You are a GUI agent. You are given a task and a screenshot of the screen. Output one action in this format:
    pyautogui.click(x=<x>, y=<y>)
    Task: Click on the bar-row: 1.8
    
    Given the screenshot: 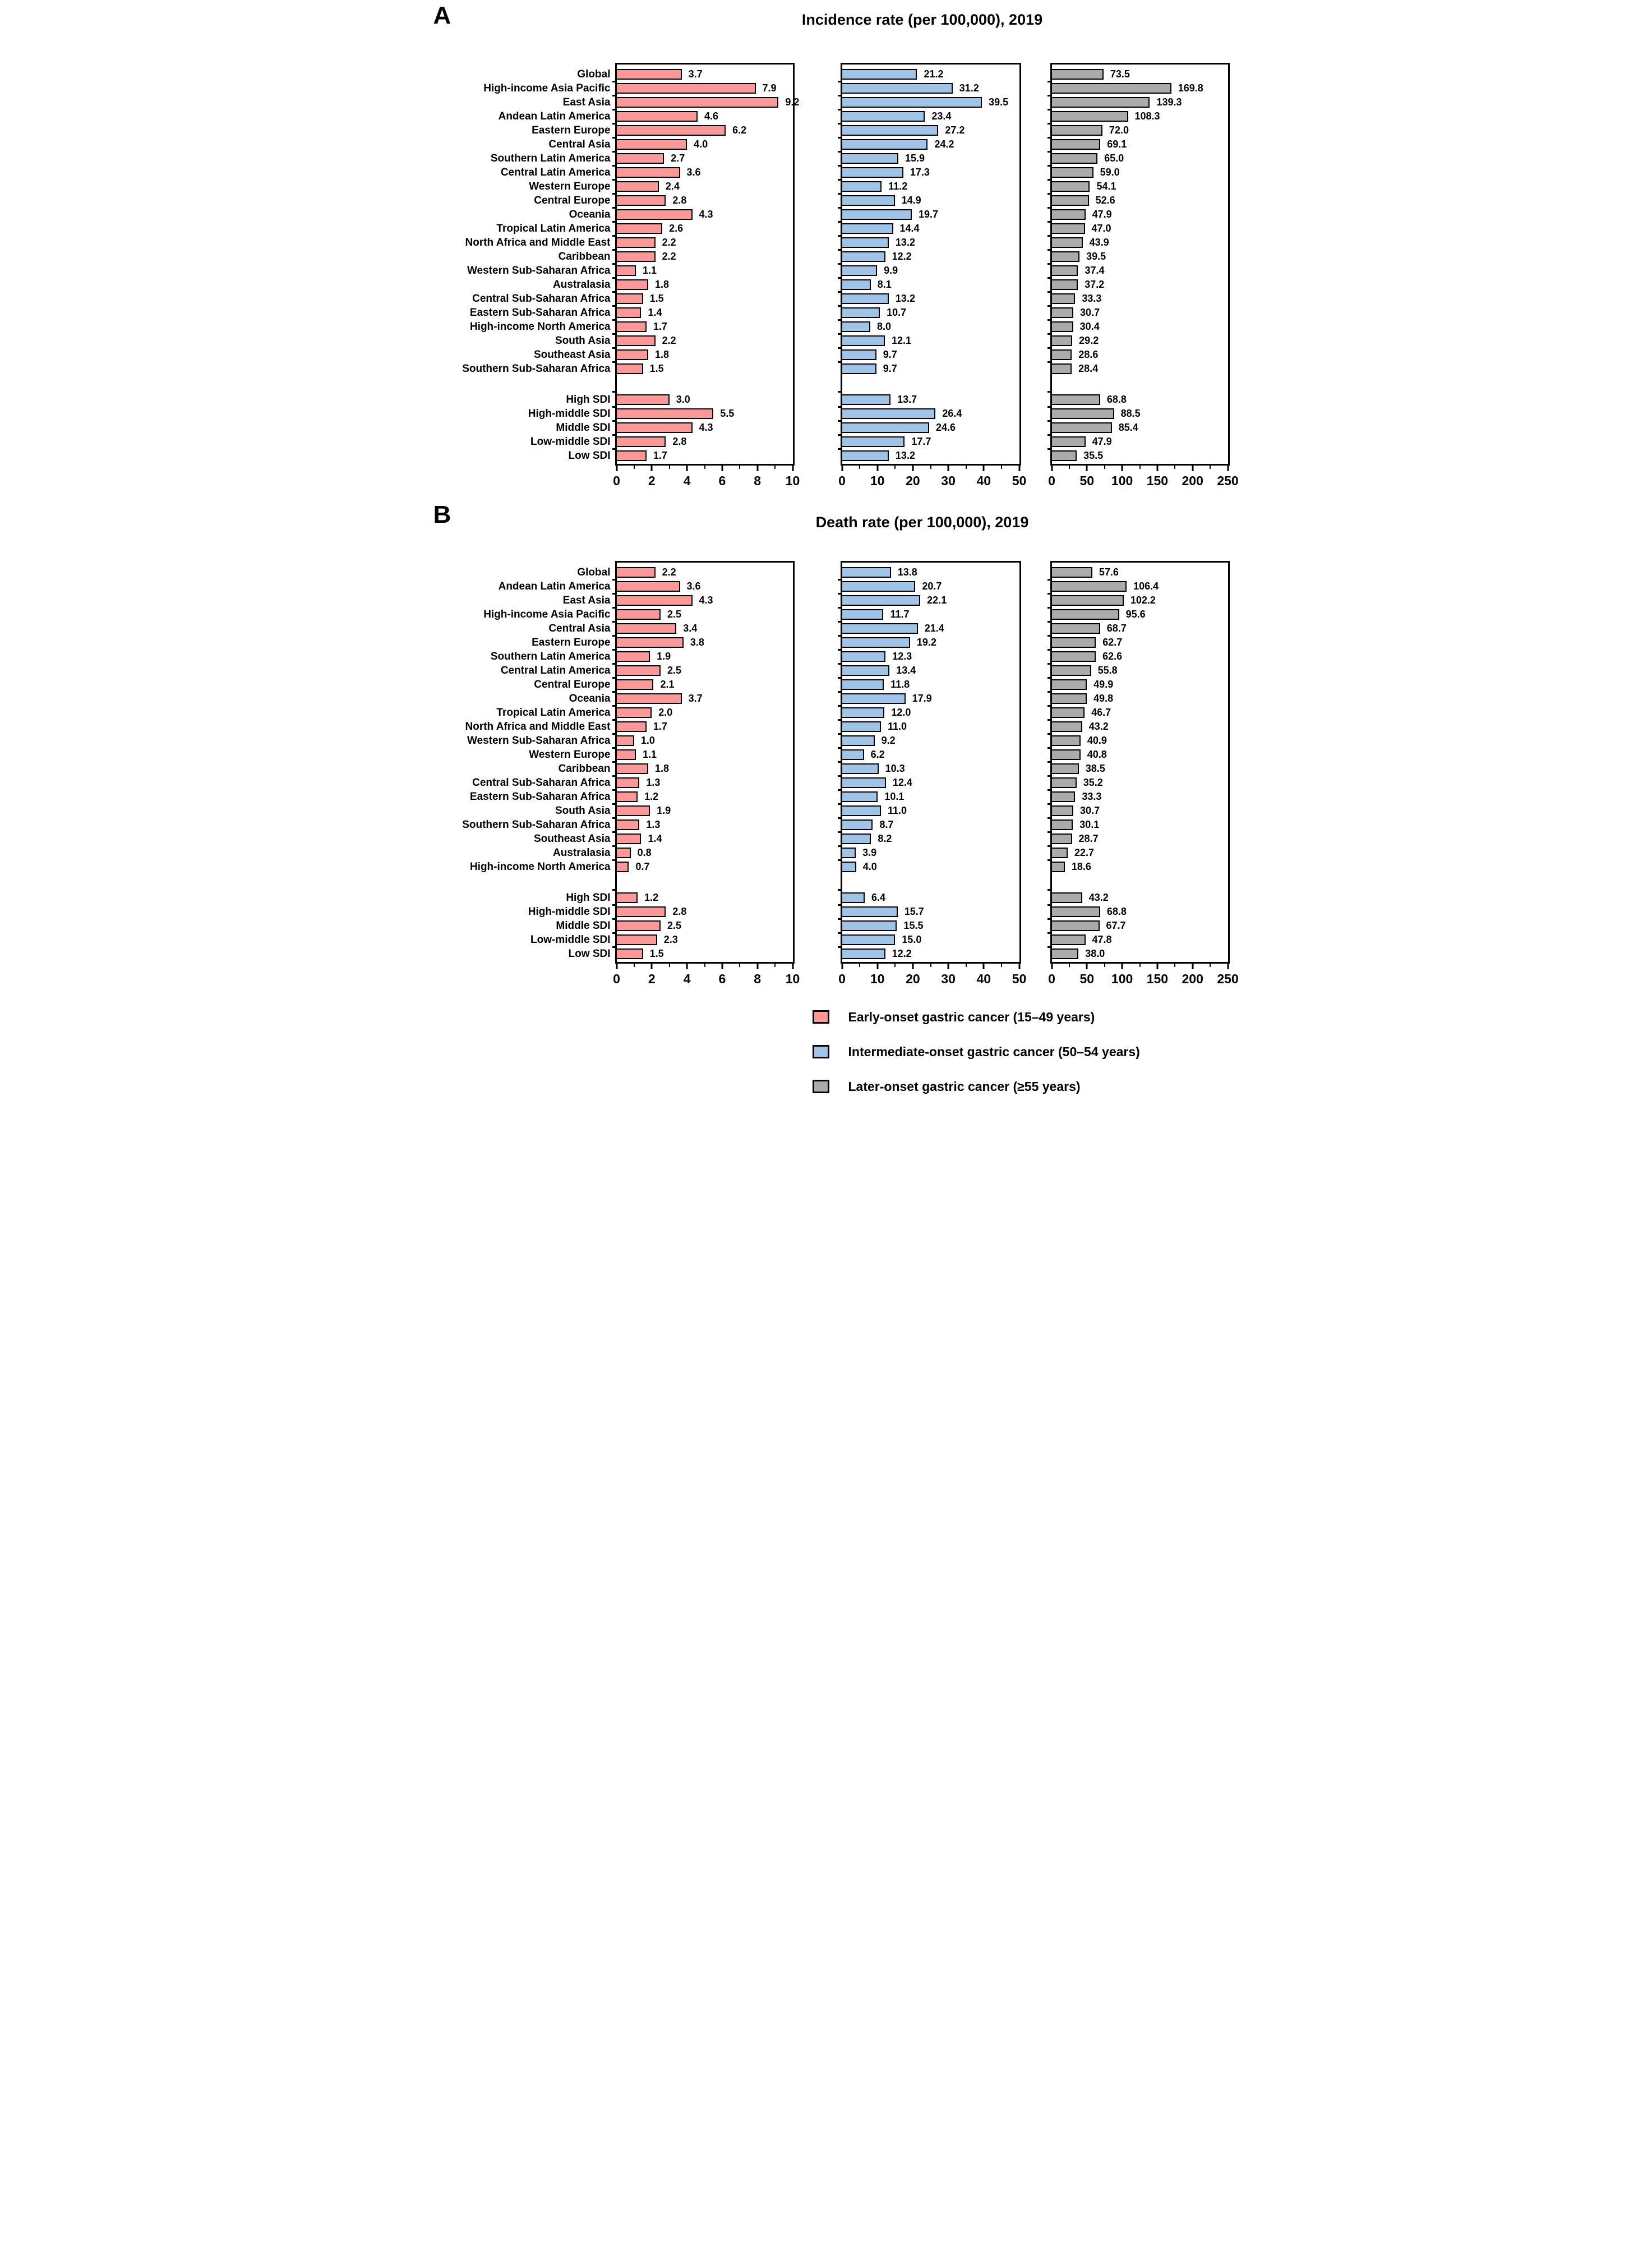 What is the action you would take?
    pyautogui.click(x=704, y=285)
    